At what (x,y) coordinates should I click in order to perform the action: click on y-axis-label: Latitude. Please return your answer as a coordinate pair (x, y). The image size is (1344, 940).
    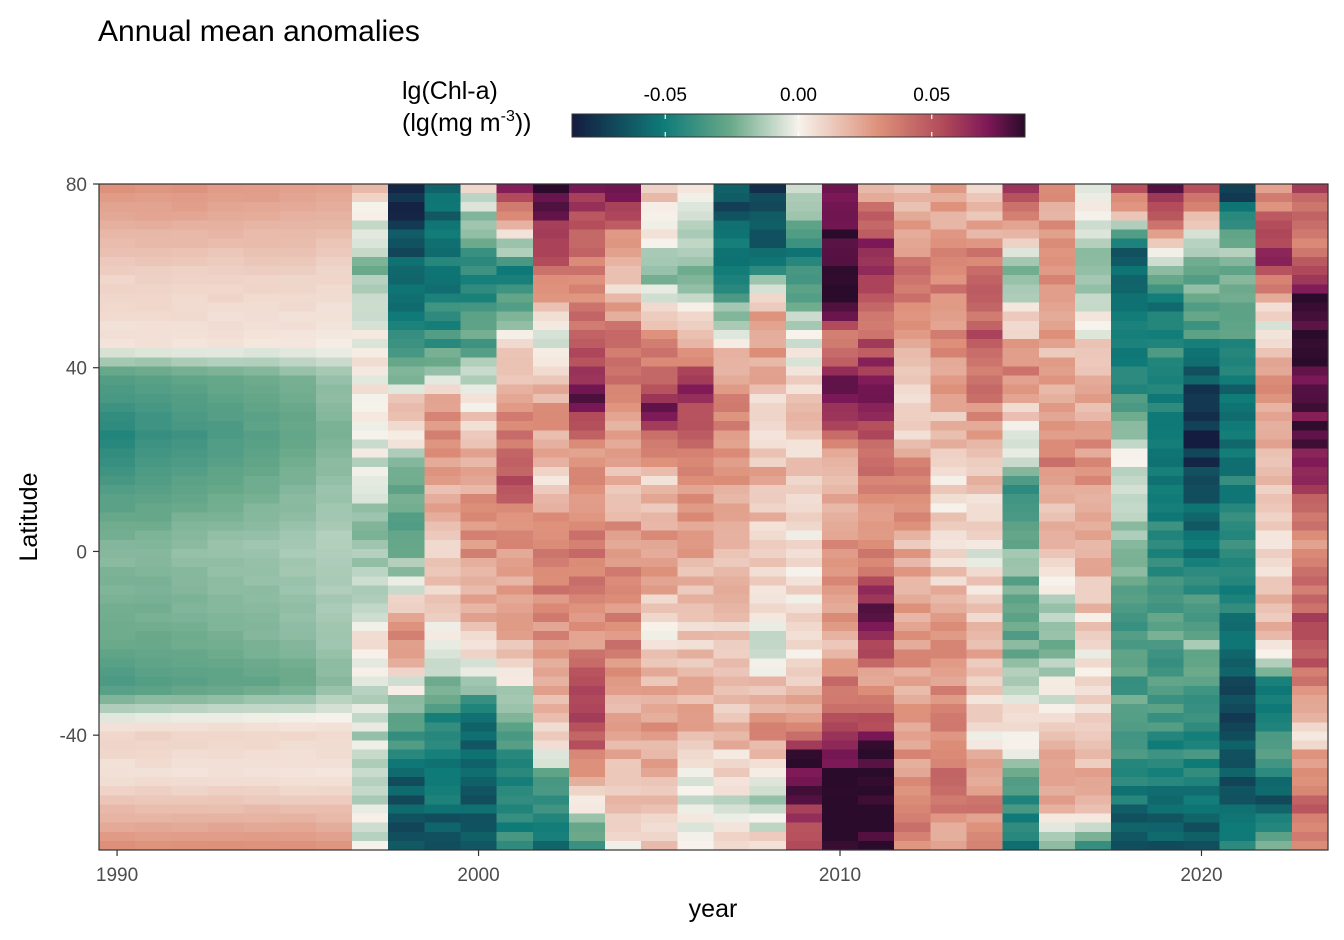
    Looking at the image, I should click on (29, 517).